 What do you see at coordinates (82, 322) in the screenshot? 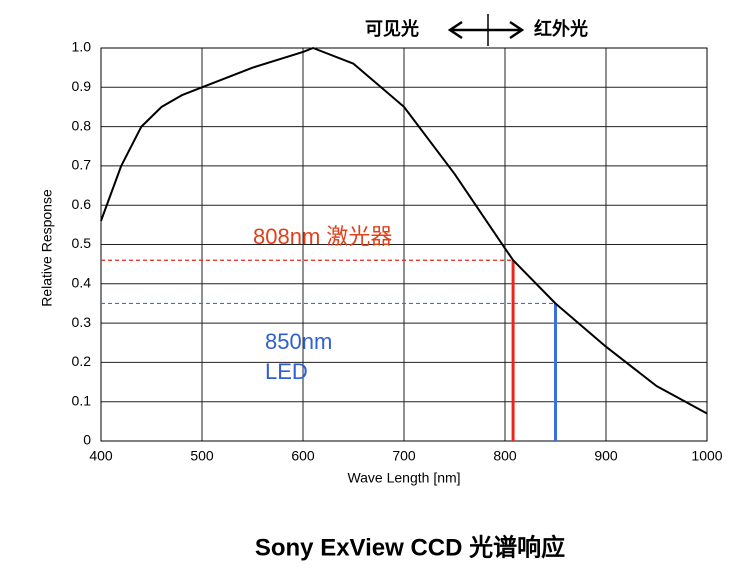
I see `y-tick-label: 0.3` at bounding box center [82, 322].